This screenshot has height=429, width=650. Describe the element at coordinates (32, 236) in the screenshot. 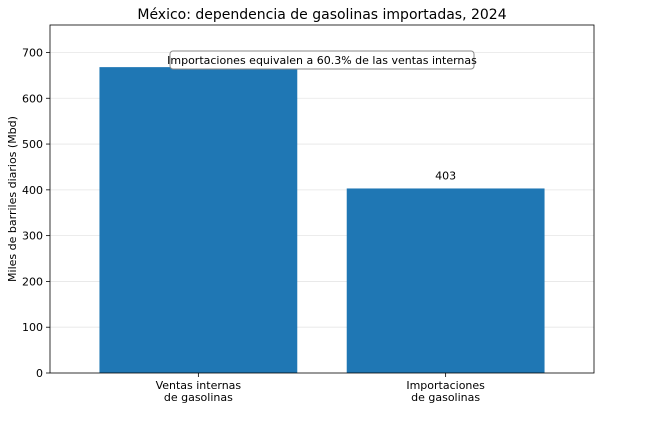

I see `y-tick-label: 300` at that location.